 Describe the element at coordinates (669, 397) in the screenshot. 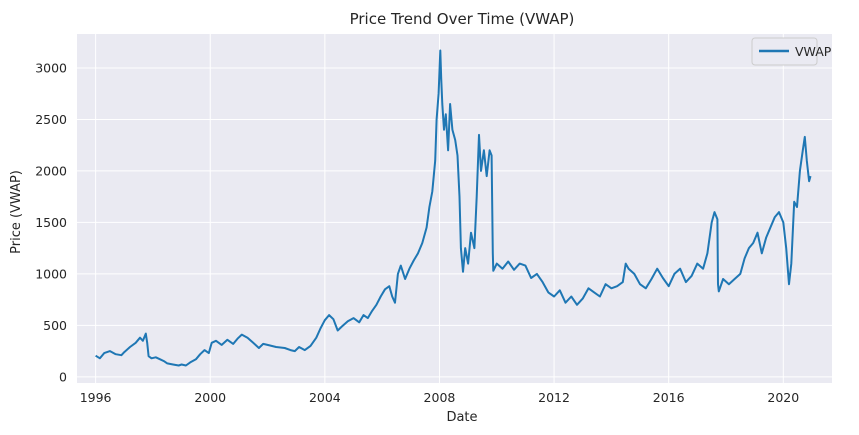

I see `x-tick-label: 2016` at that location.